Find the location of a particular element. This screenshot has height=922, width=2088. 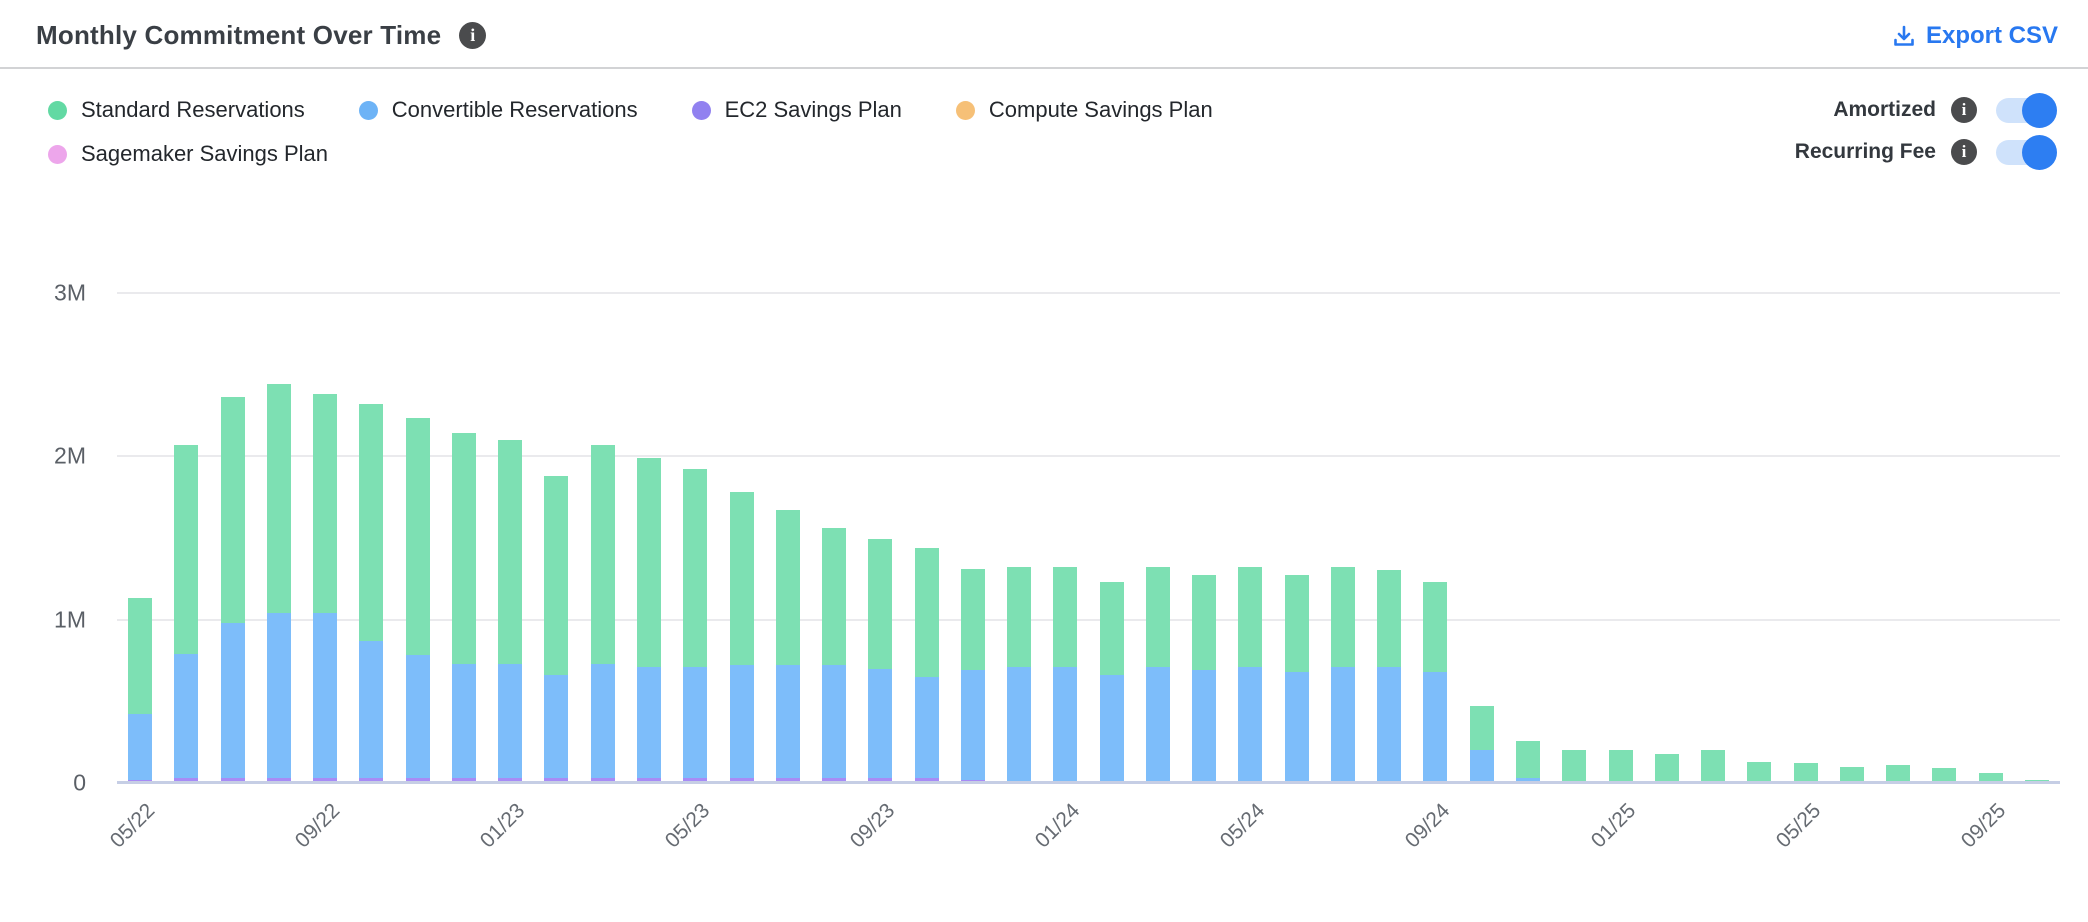

export-csv-button: Export CSV is located at coordinates (1975, 36).